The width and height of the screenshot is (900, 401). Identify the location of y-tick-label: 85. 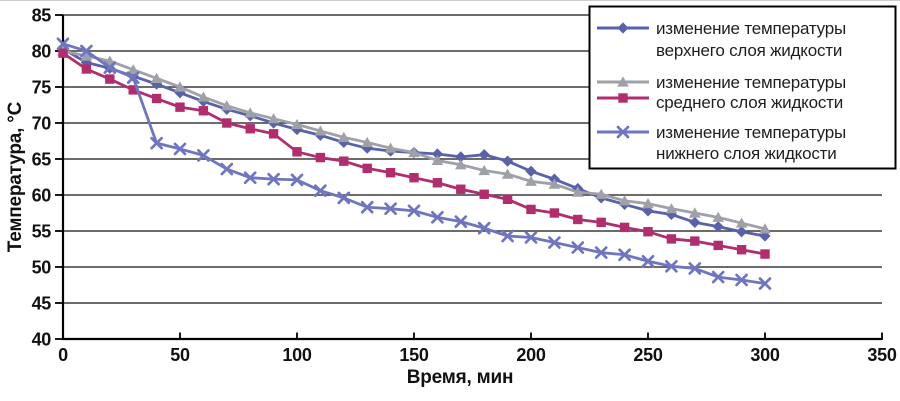
(42, 16).